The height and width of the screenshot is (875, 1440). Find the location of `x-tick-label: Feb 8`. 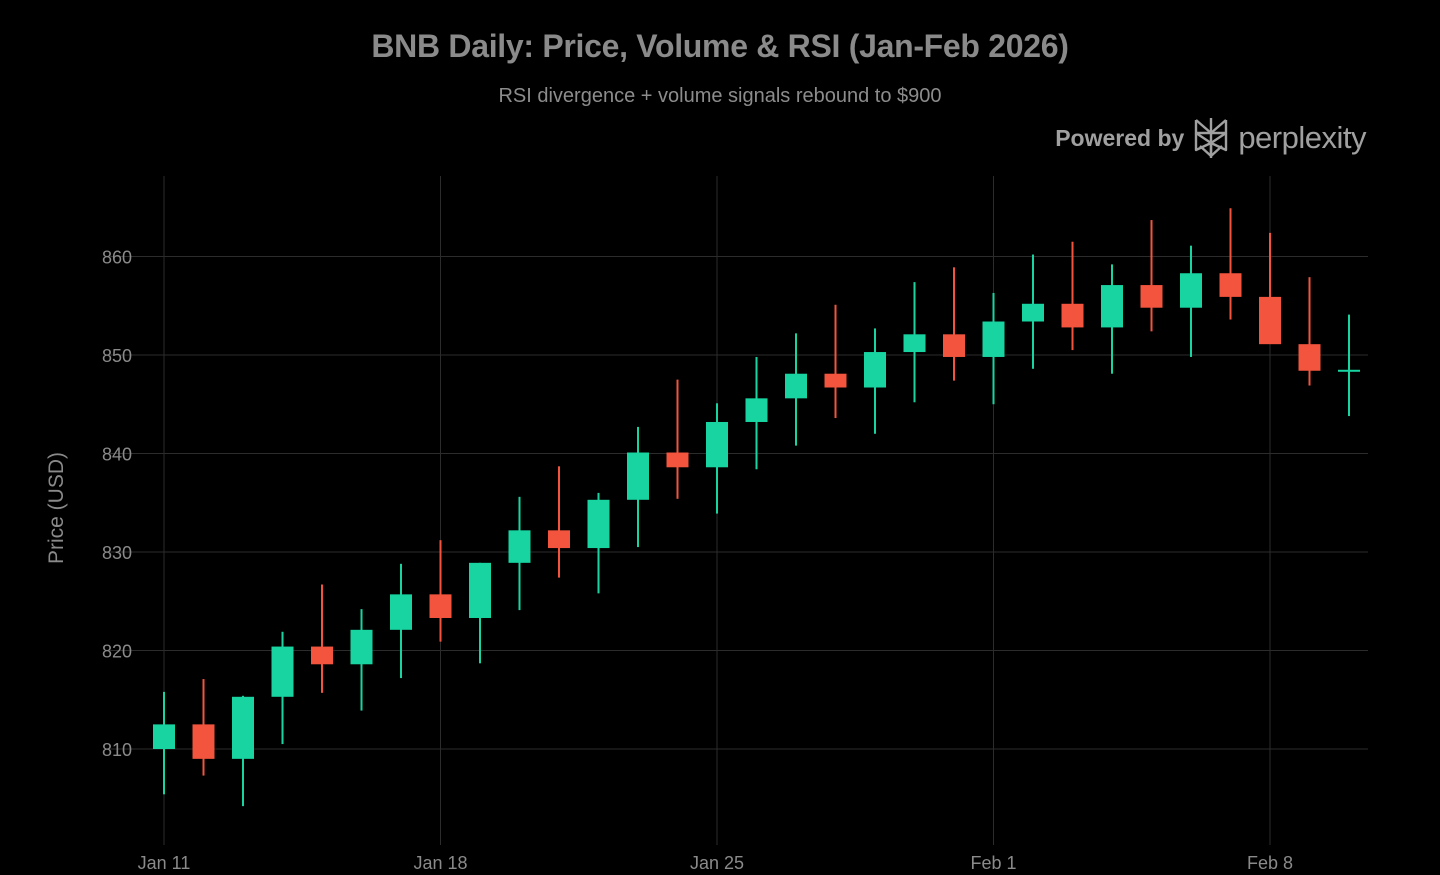

x-tick-label: Feb 8 is located at coordinates (1270, 863).